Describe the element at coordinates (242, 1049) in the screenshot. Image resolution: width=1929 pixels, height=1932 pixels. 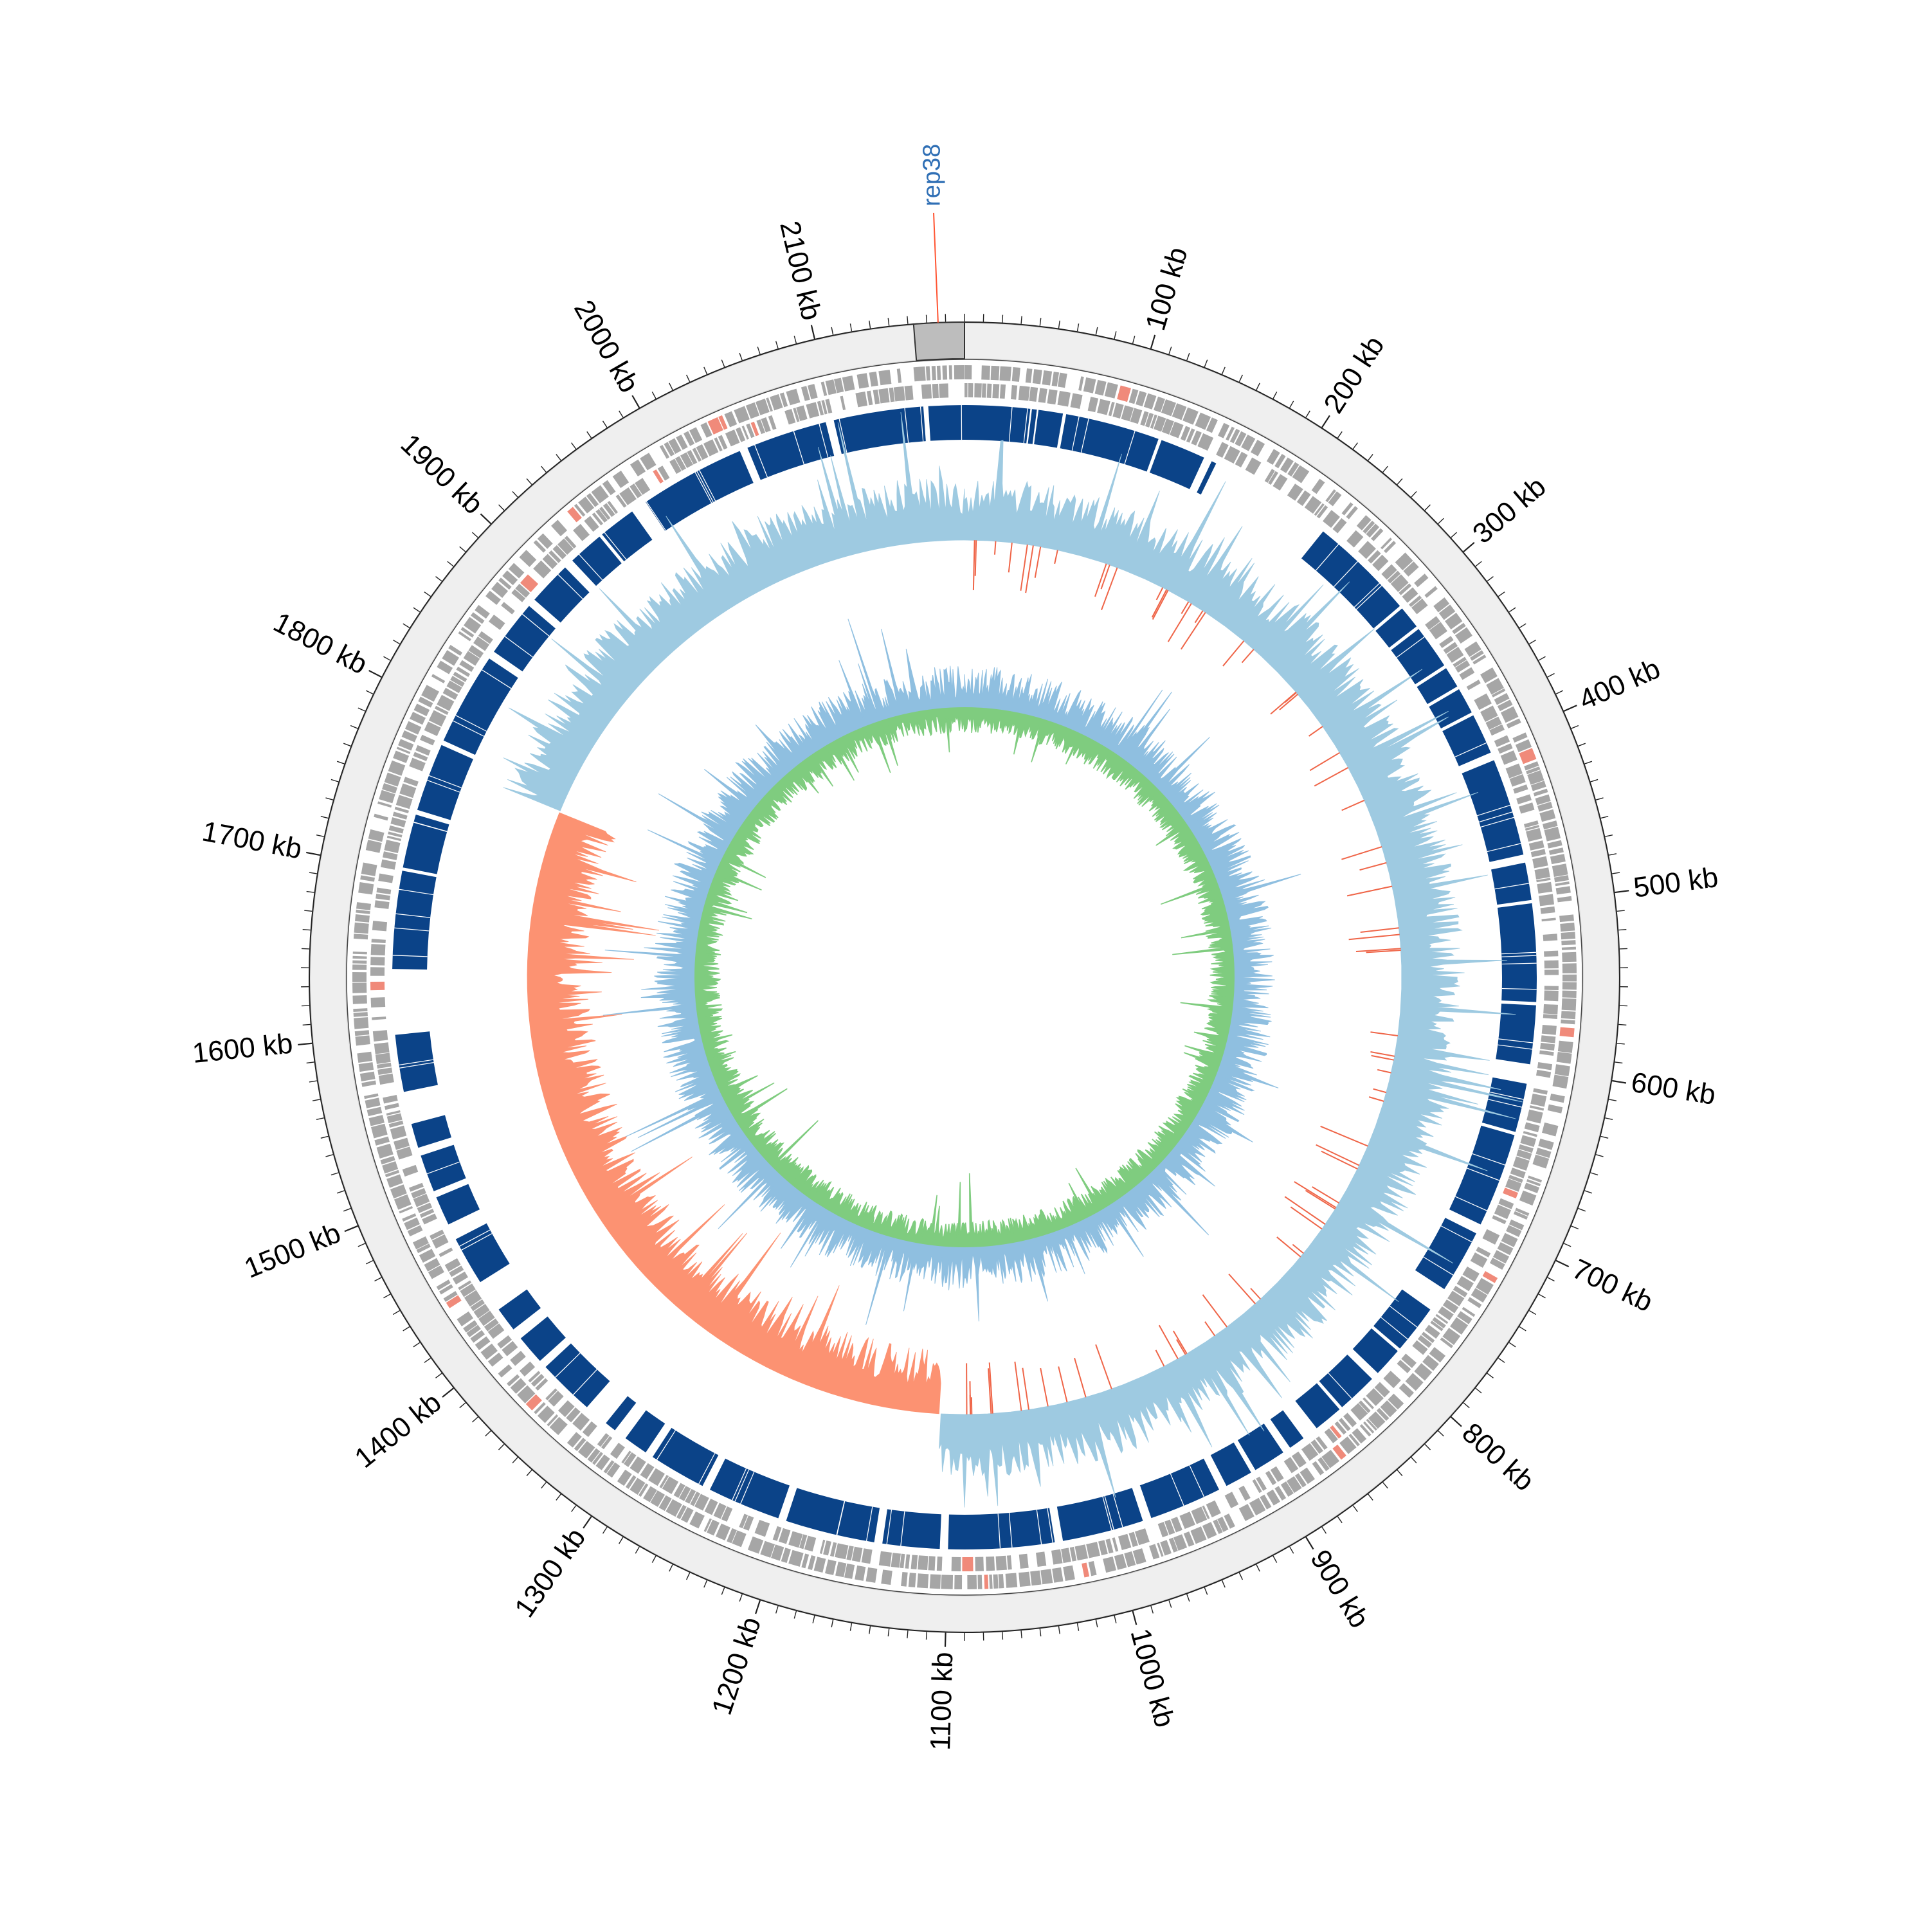
I see `tick-label: 1600 kb` at that location.